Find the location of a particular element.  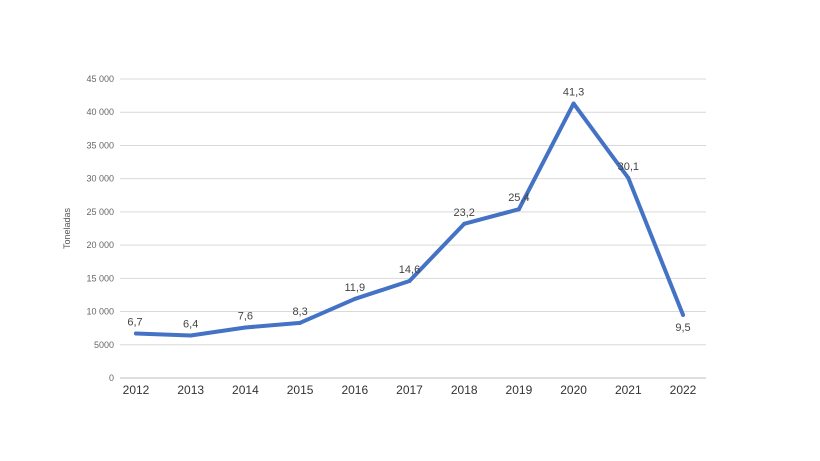

y-tick-label: 25 000 is located at coordinates (100, 212).